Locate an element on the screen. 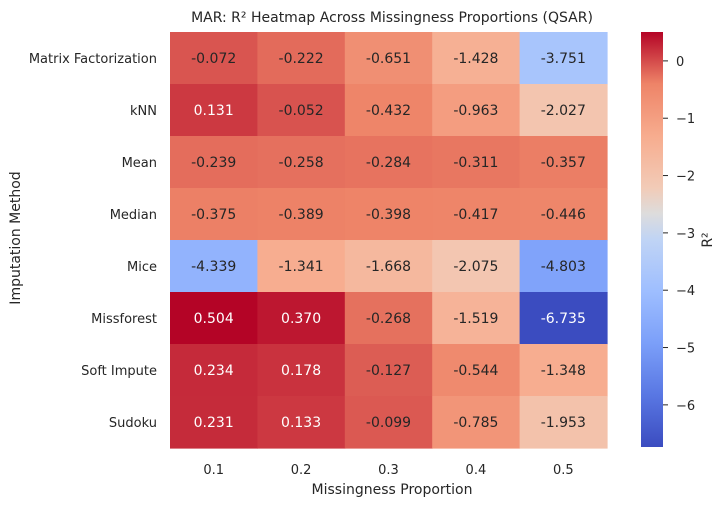 Image resolution: width=723 pixels, height=505 pixels. heatmap-cell-label: 0.178 is located at coordinates (301, 371).